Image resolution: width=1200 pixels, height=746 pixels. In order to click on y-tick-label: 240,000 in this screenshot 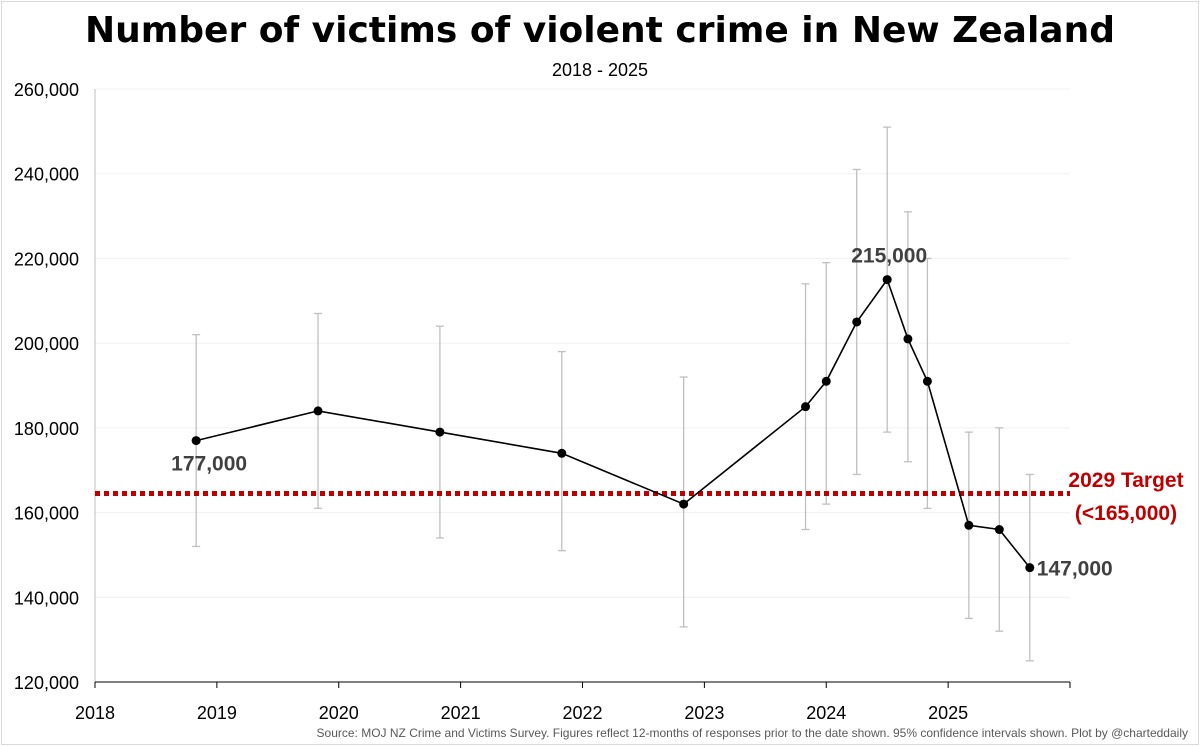, I will do `click(46, 175)`.